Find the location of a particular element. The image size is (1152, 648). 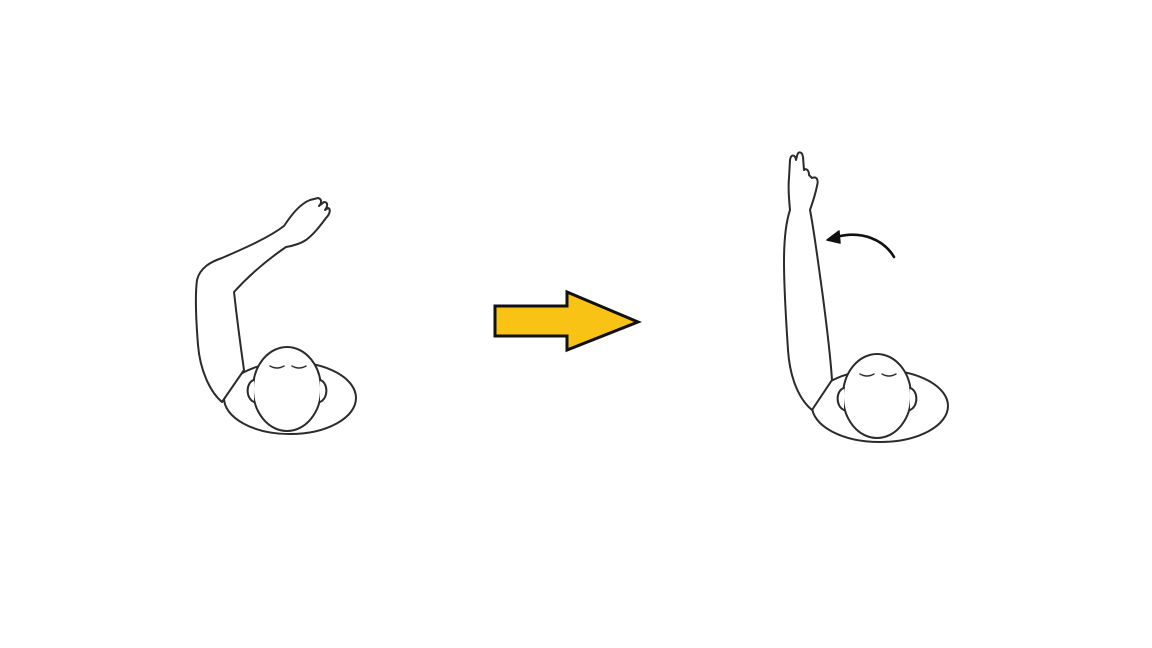

arm-left is located at coordinates (262, 300).